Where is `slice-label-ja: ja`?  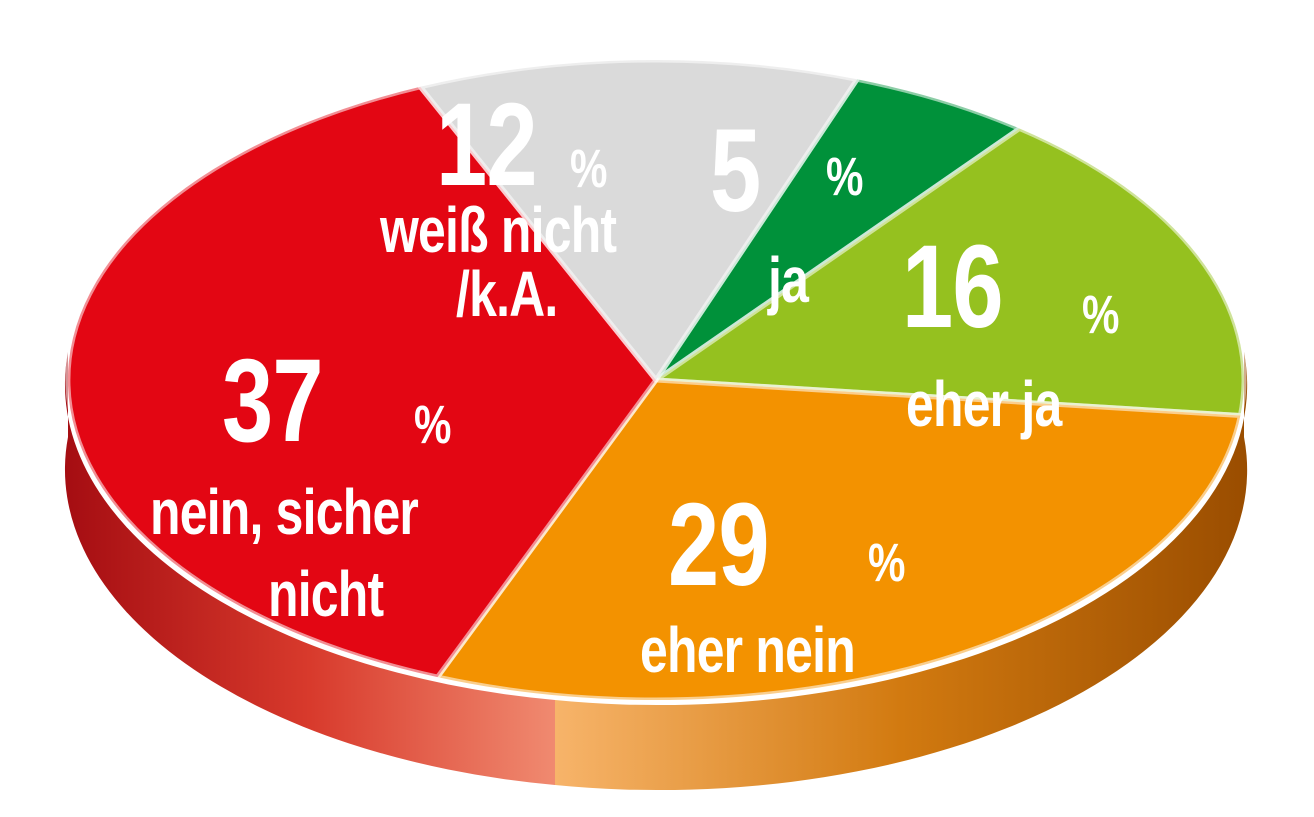
slice-label-ja: ja is located at coordinates (788, 280).